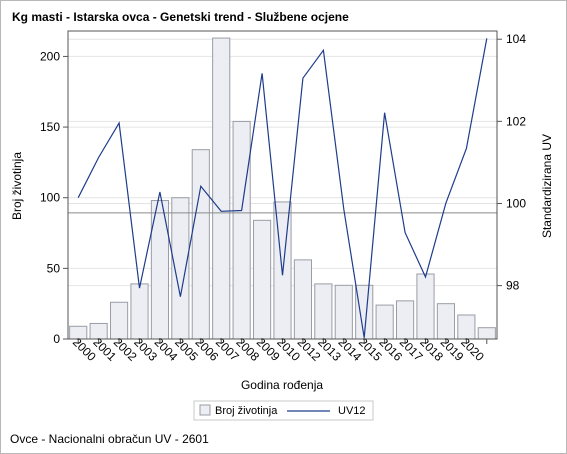 The image size is (567, 454). What do you see at coordinates (516, 39) in the screenshot?
I see `y-tick-label-right: 104` at bounding box center [516, 39].